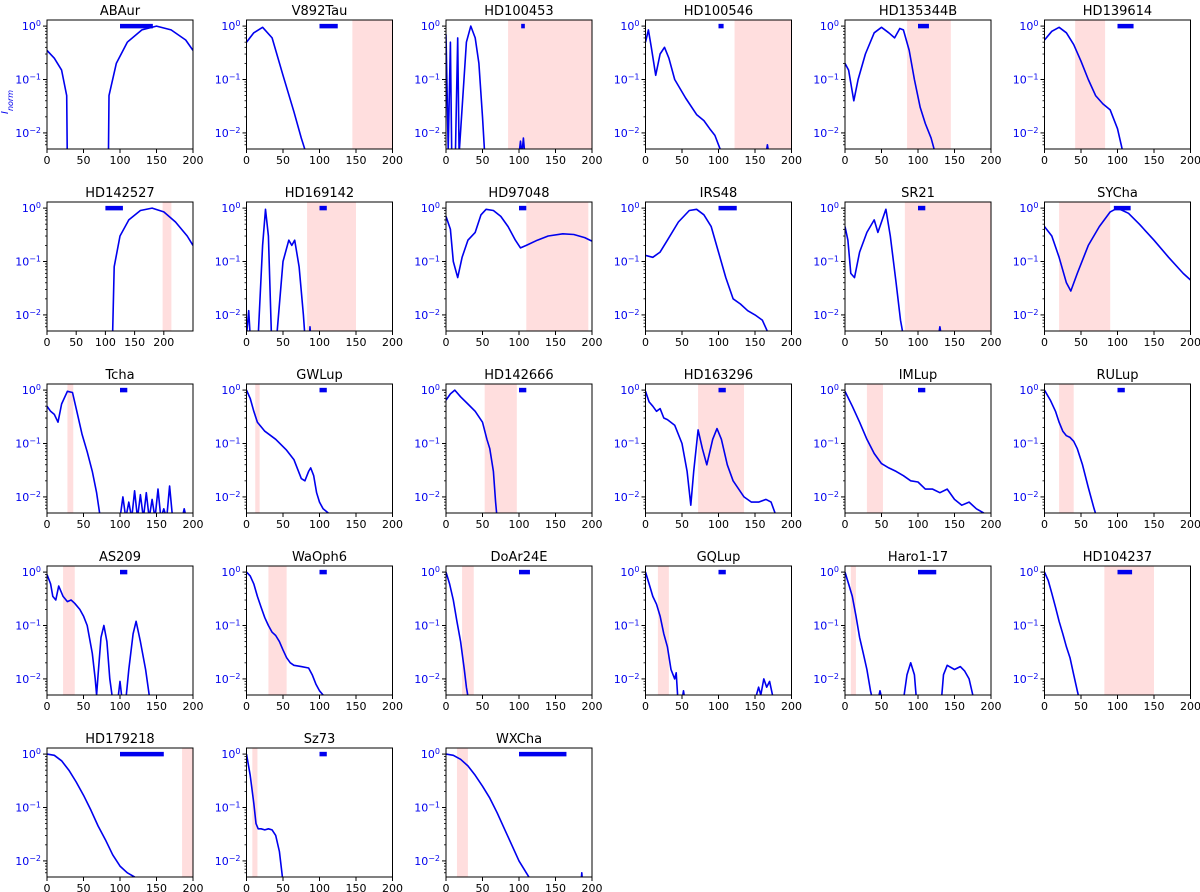 This screenshot has height=892, width=1200. Describe the element at coordinates (518, 375) in the screenshot. I see `panel-title: HD142666` at that location.